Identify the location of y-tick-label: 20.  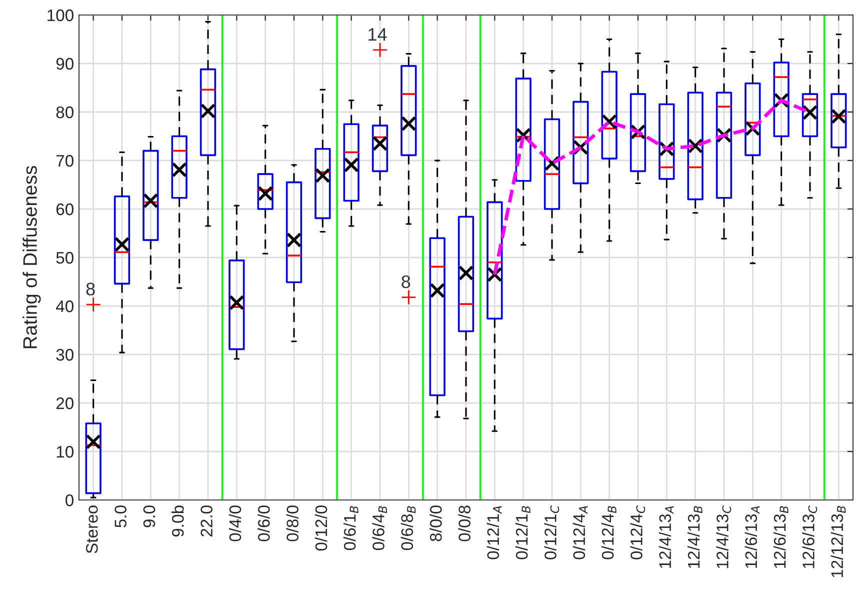
(65, 403).